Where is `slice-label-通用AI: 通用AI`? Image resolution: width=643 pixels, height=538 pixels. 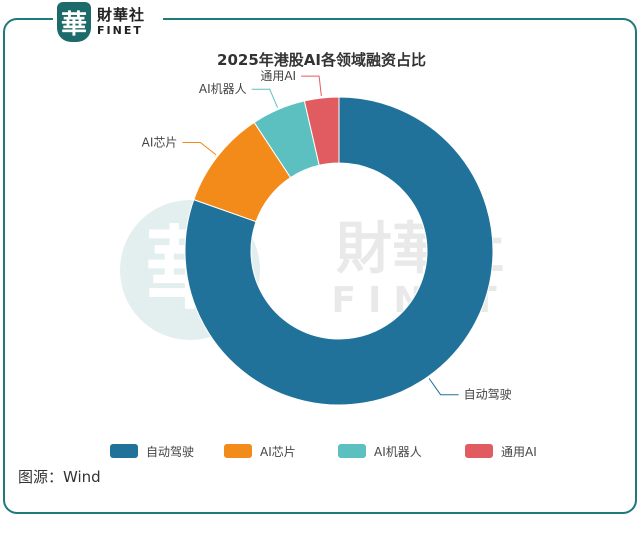
slice-label-通用AI: 通用AI is located at coordinates (278, 76).